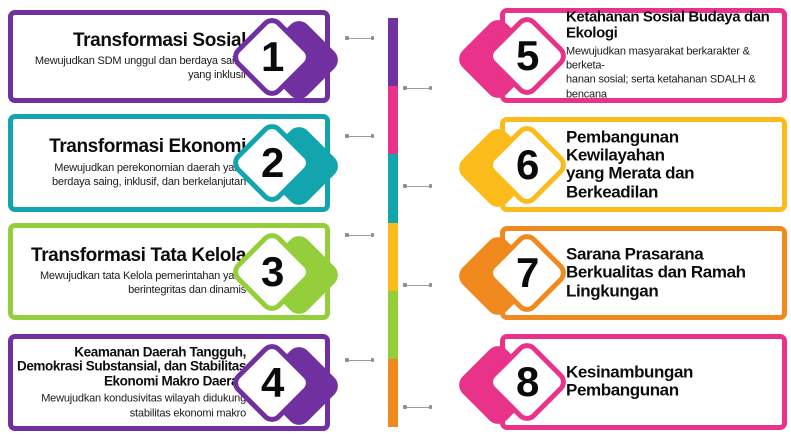  Describe the element at coordinates (393, 324) in the screenshot. I see `bar-segment-green` at that location.